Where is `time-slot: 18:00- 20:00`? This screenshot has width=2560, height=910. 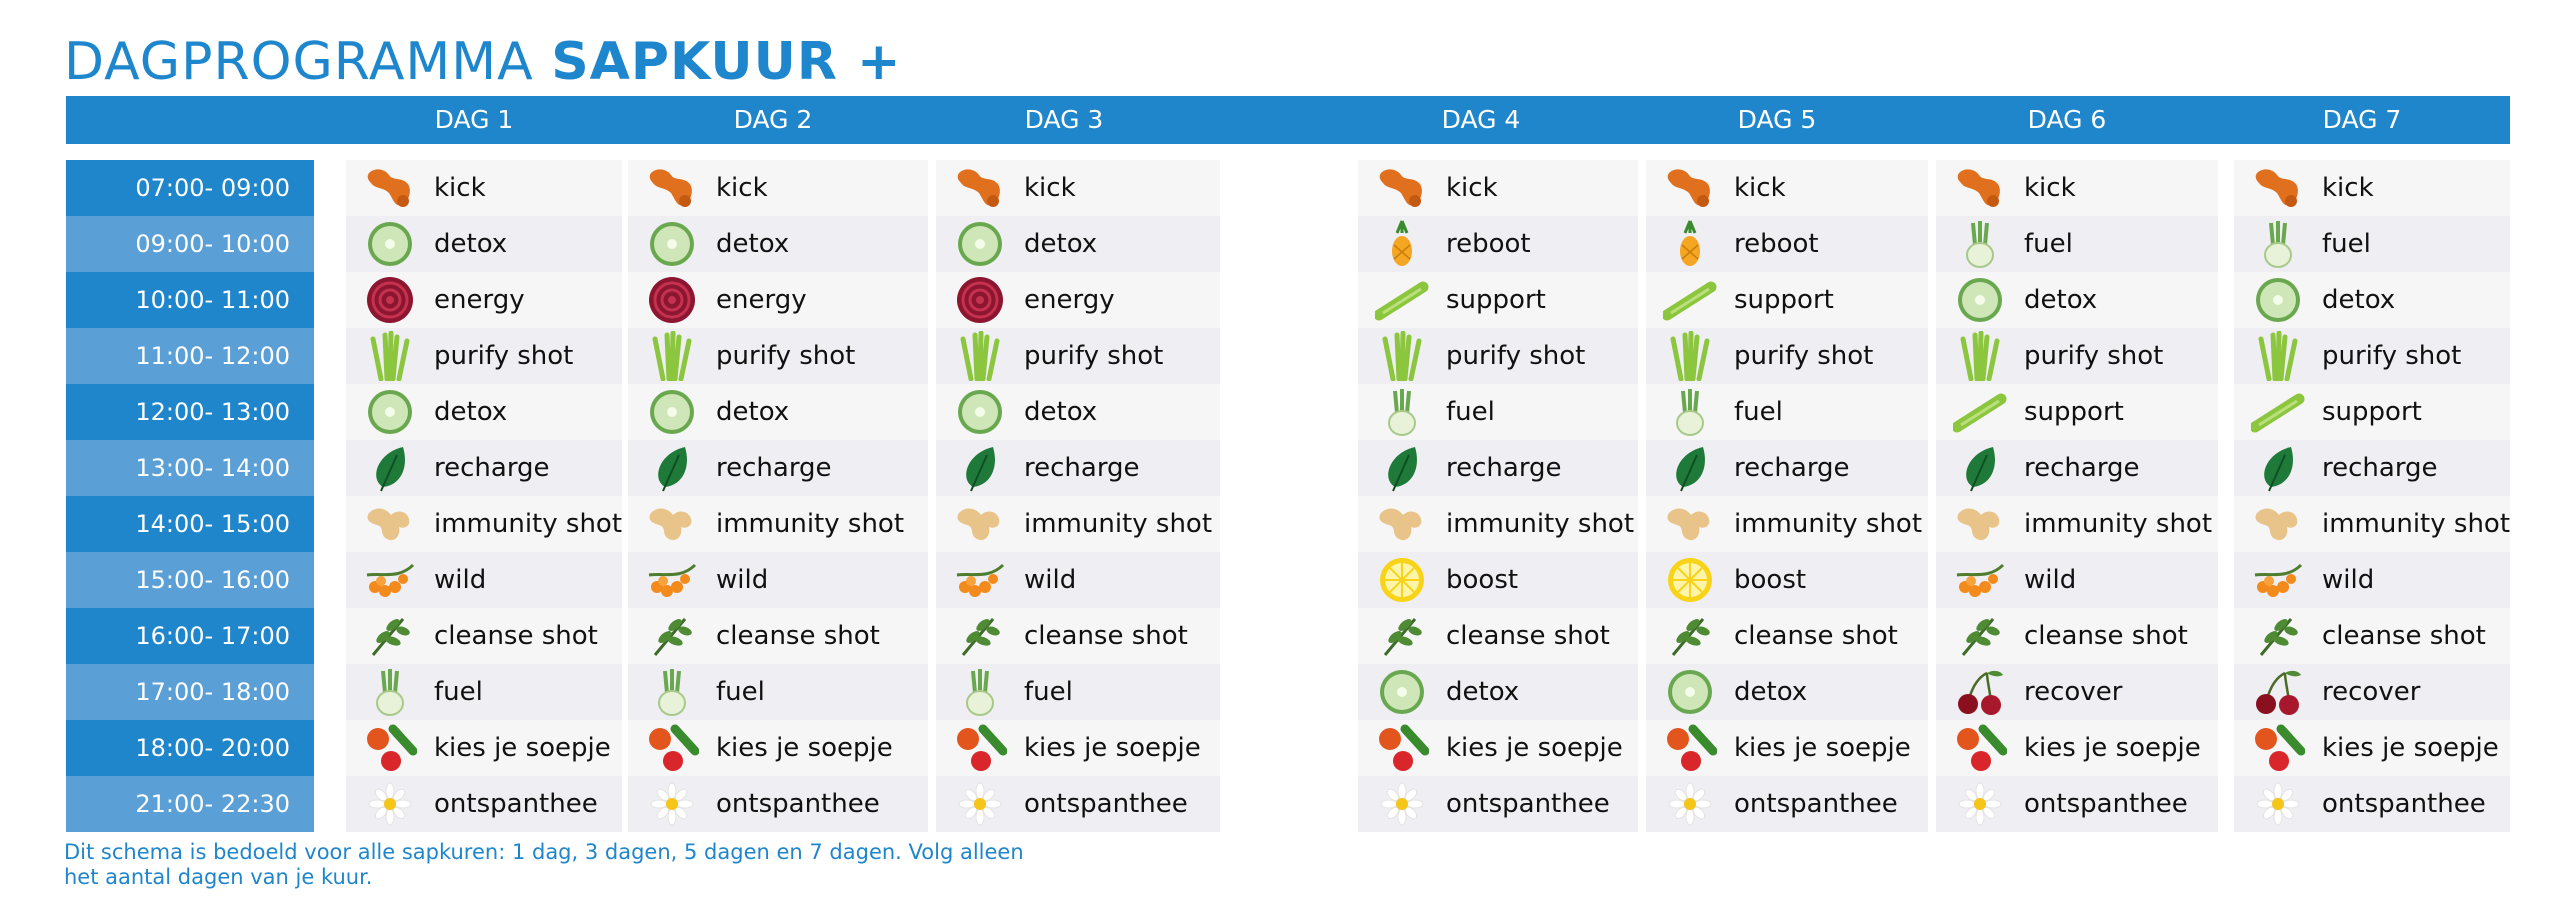
time-slot: 18:00- 20:00 is located at coordinates (212, 748).